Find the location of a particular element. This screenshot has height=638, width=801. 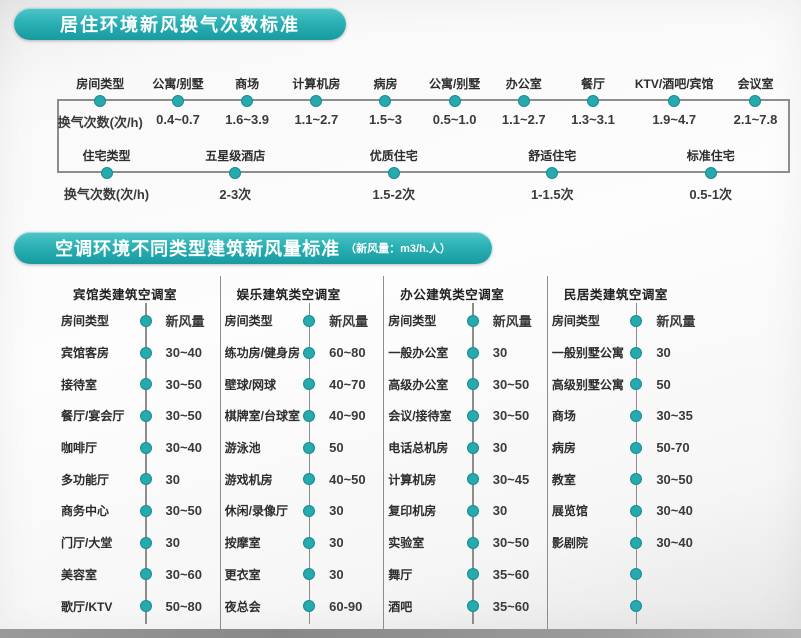

timeline-header-item: 房间类型 换气次数(次/h) is located at coordinates (100, 102).